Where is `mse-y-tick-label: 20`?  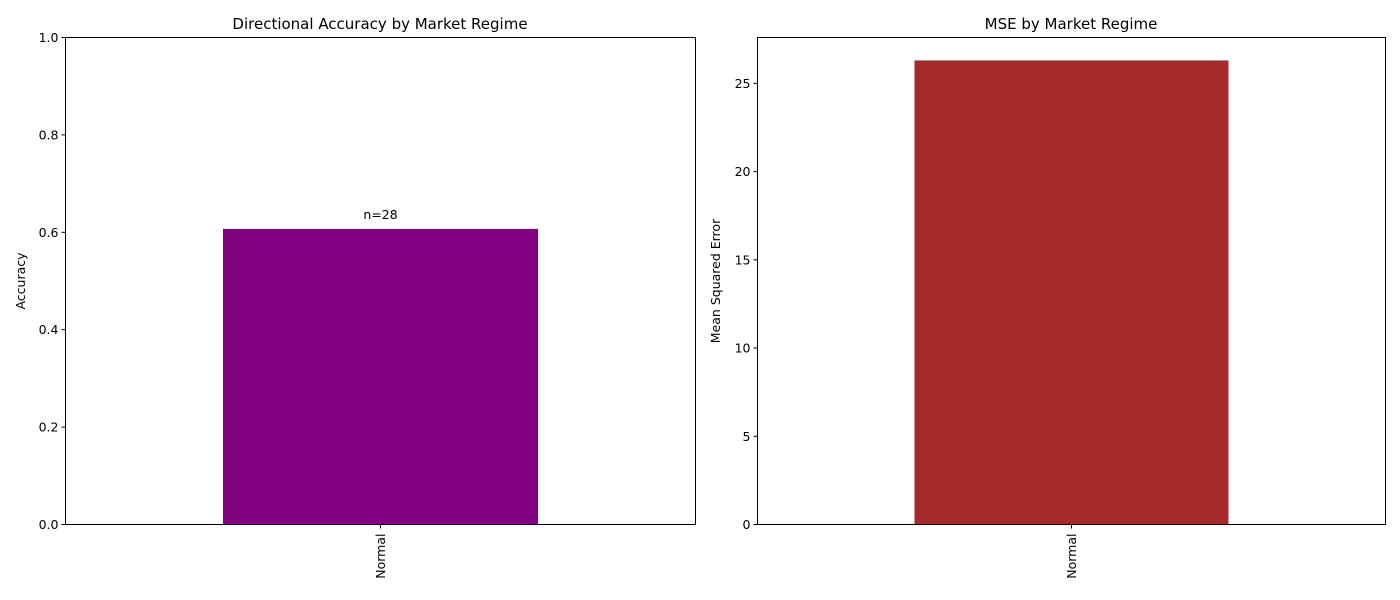 mse-y-tick-label: 20 is located at coordinates (743, 171).